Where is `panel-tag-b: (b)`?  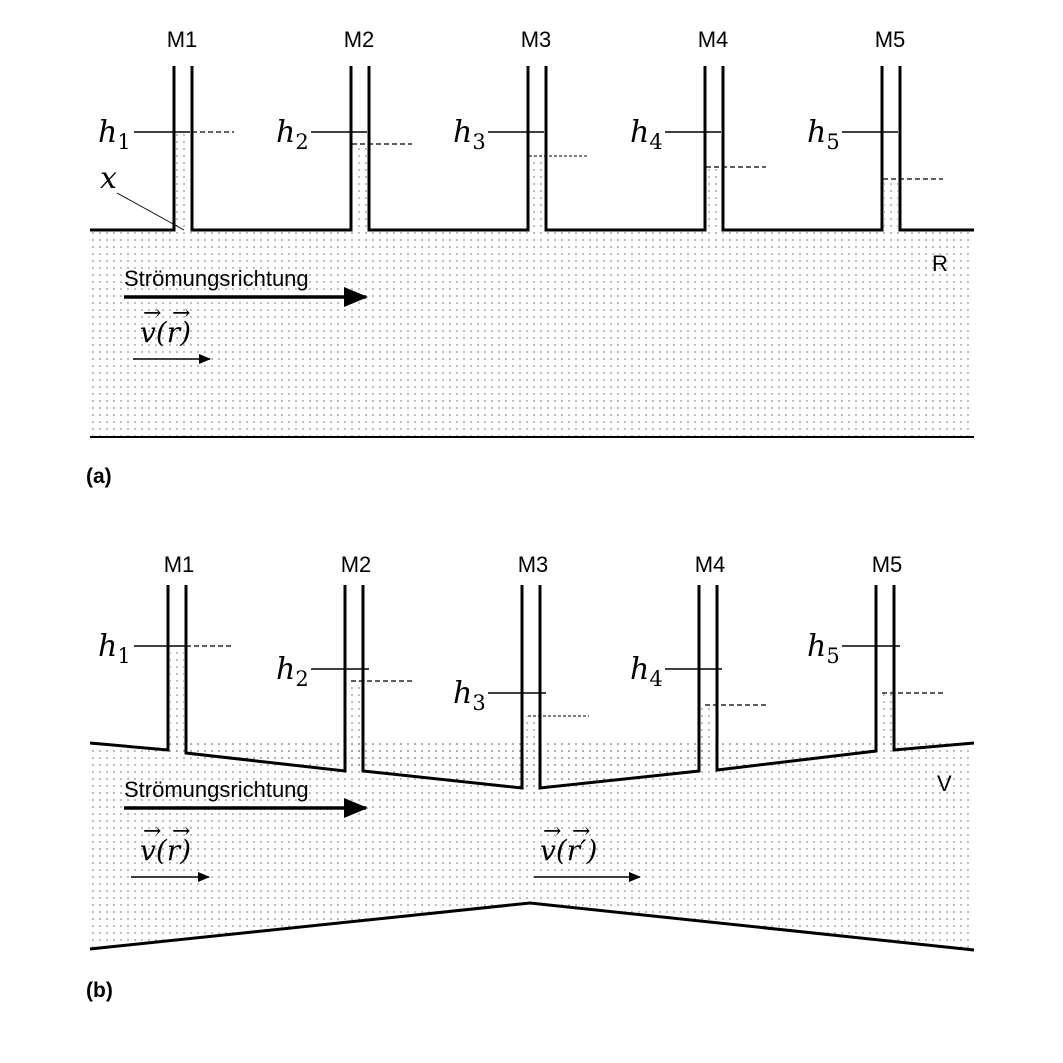
panel-tag-b: (b) is located at coordinates (99, 990).